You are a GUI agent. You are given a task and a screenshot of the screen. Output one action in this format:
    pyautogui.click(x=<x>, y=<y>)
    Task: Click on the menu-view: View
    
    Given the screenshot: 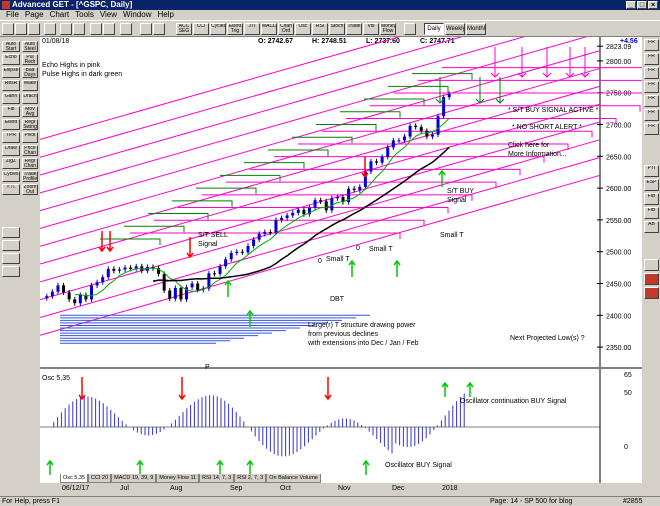 What is the action you would take?
    pyautogui.click(x=108, y=14)
    